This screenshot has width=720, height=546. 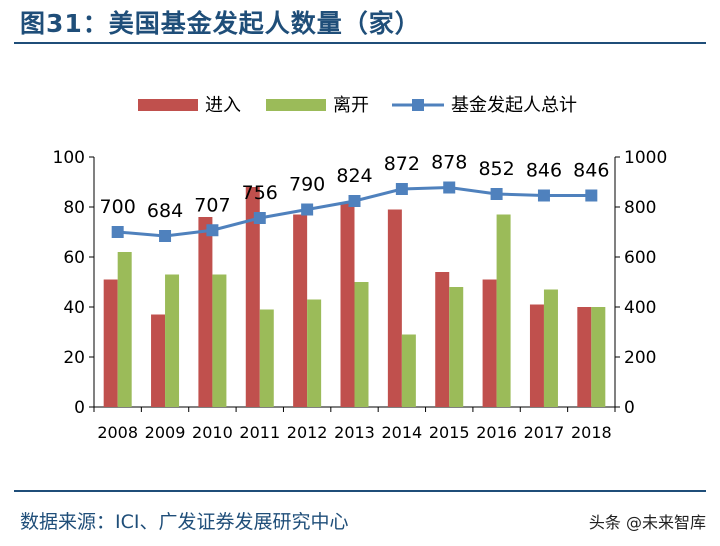 What do you see at coordinates (307, 185) in the screenshot?
I see `total-value-label: 790` at bounding box center [307, 185].